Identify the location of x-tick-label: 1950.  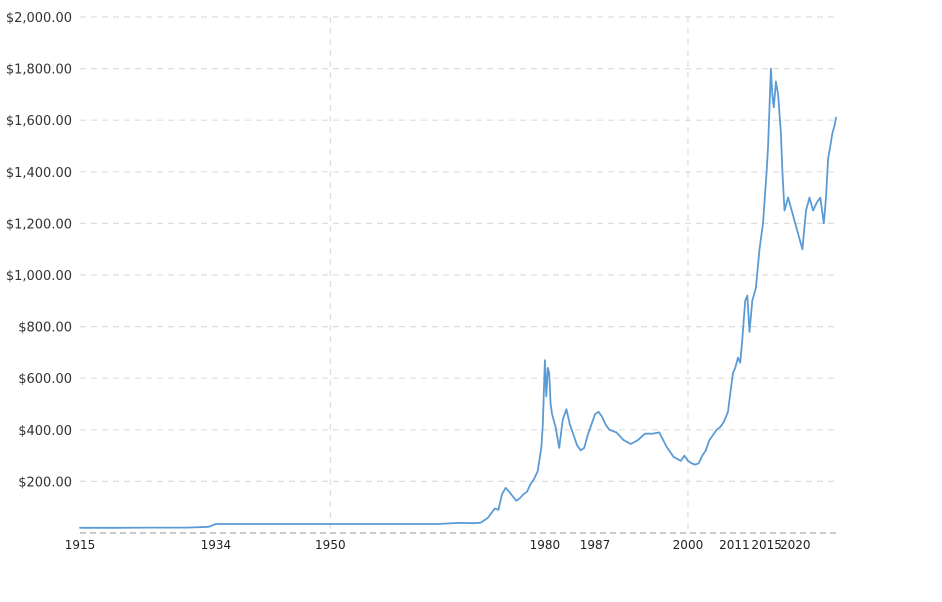
(330, 545).